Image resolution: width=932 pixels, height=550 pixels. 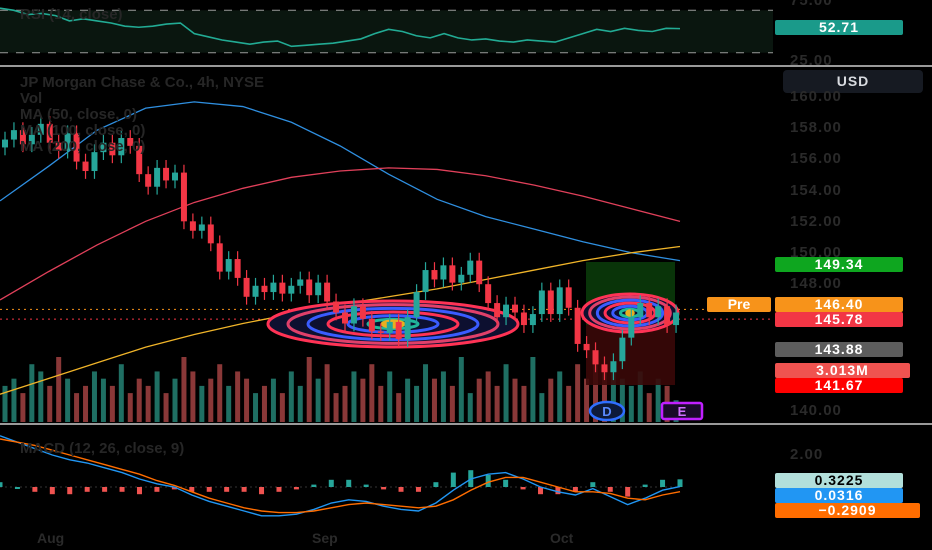 I want to click on volume-badge: 3.013M, so click(x=842, y=370).